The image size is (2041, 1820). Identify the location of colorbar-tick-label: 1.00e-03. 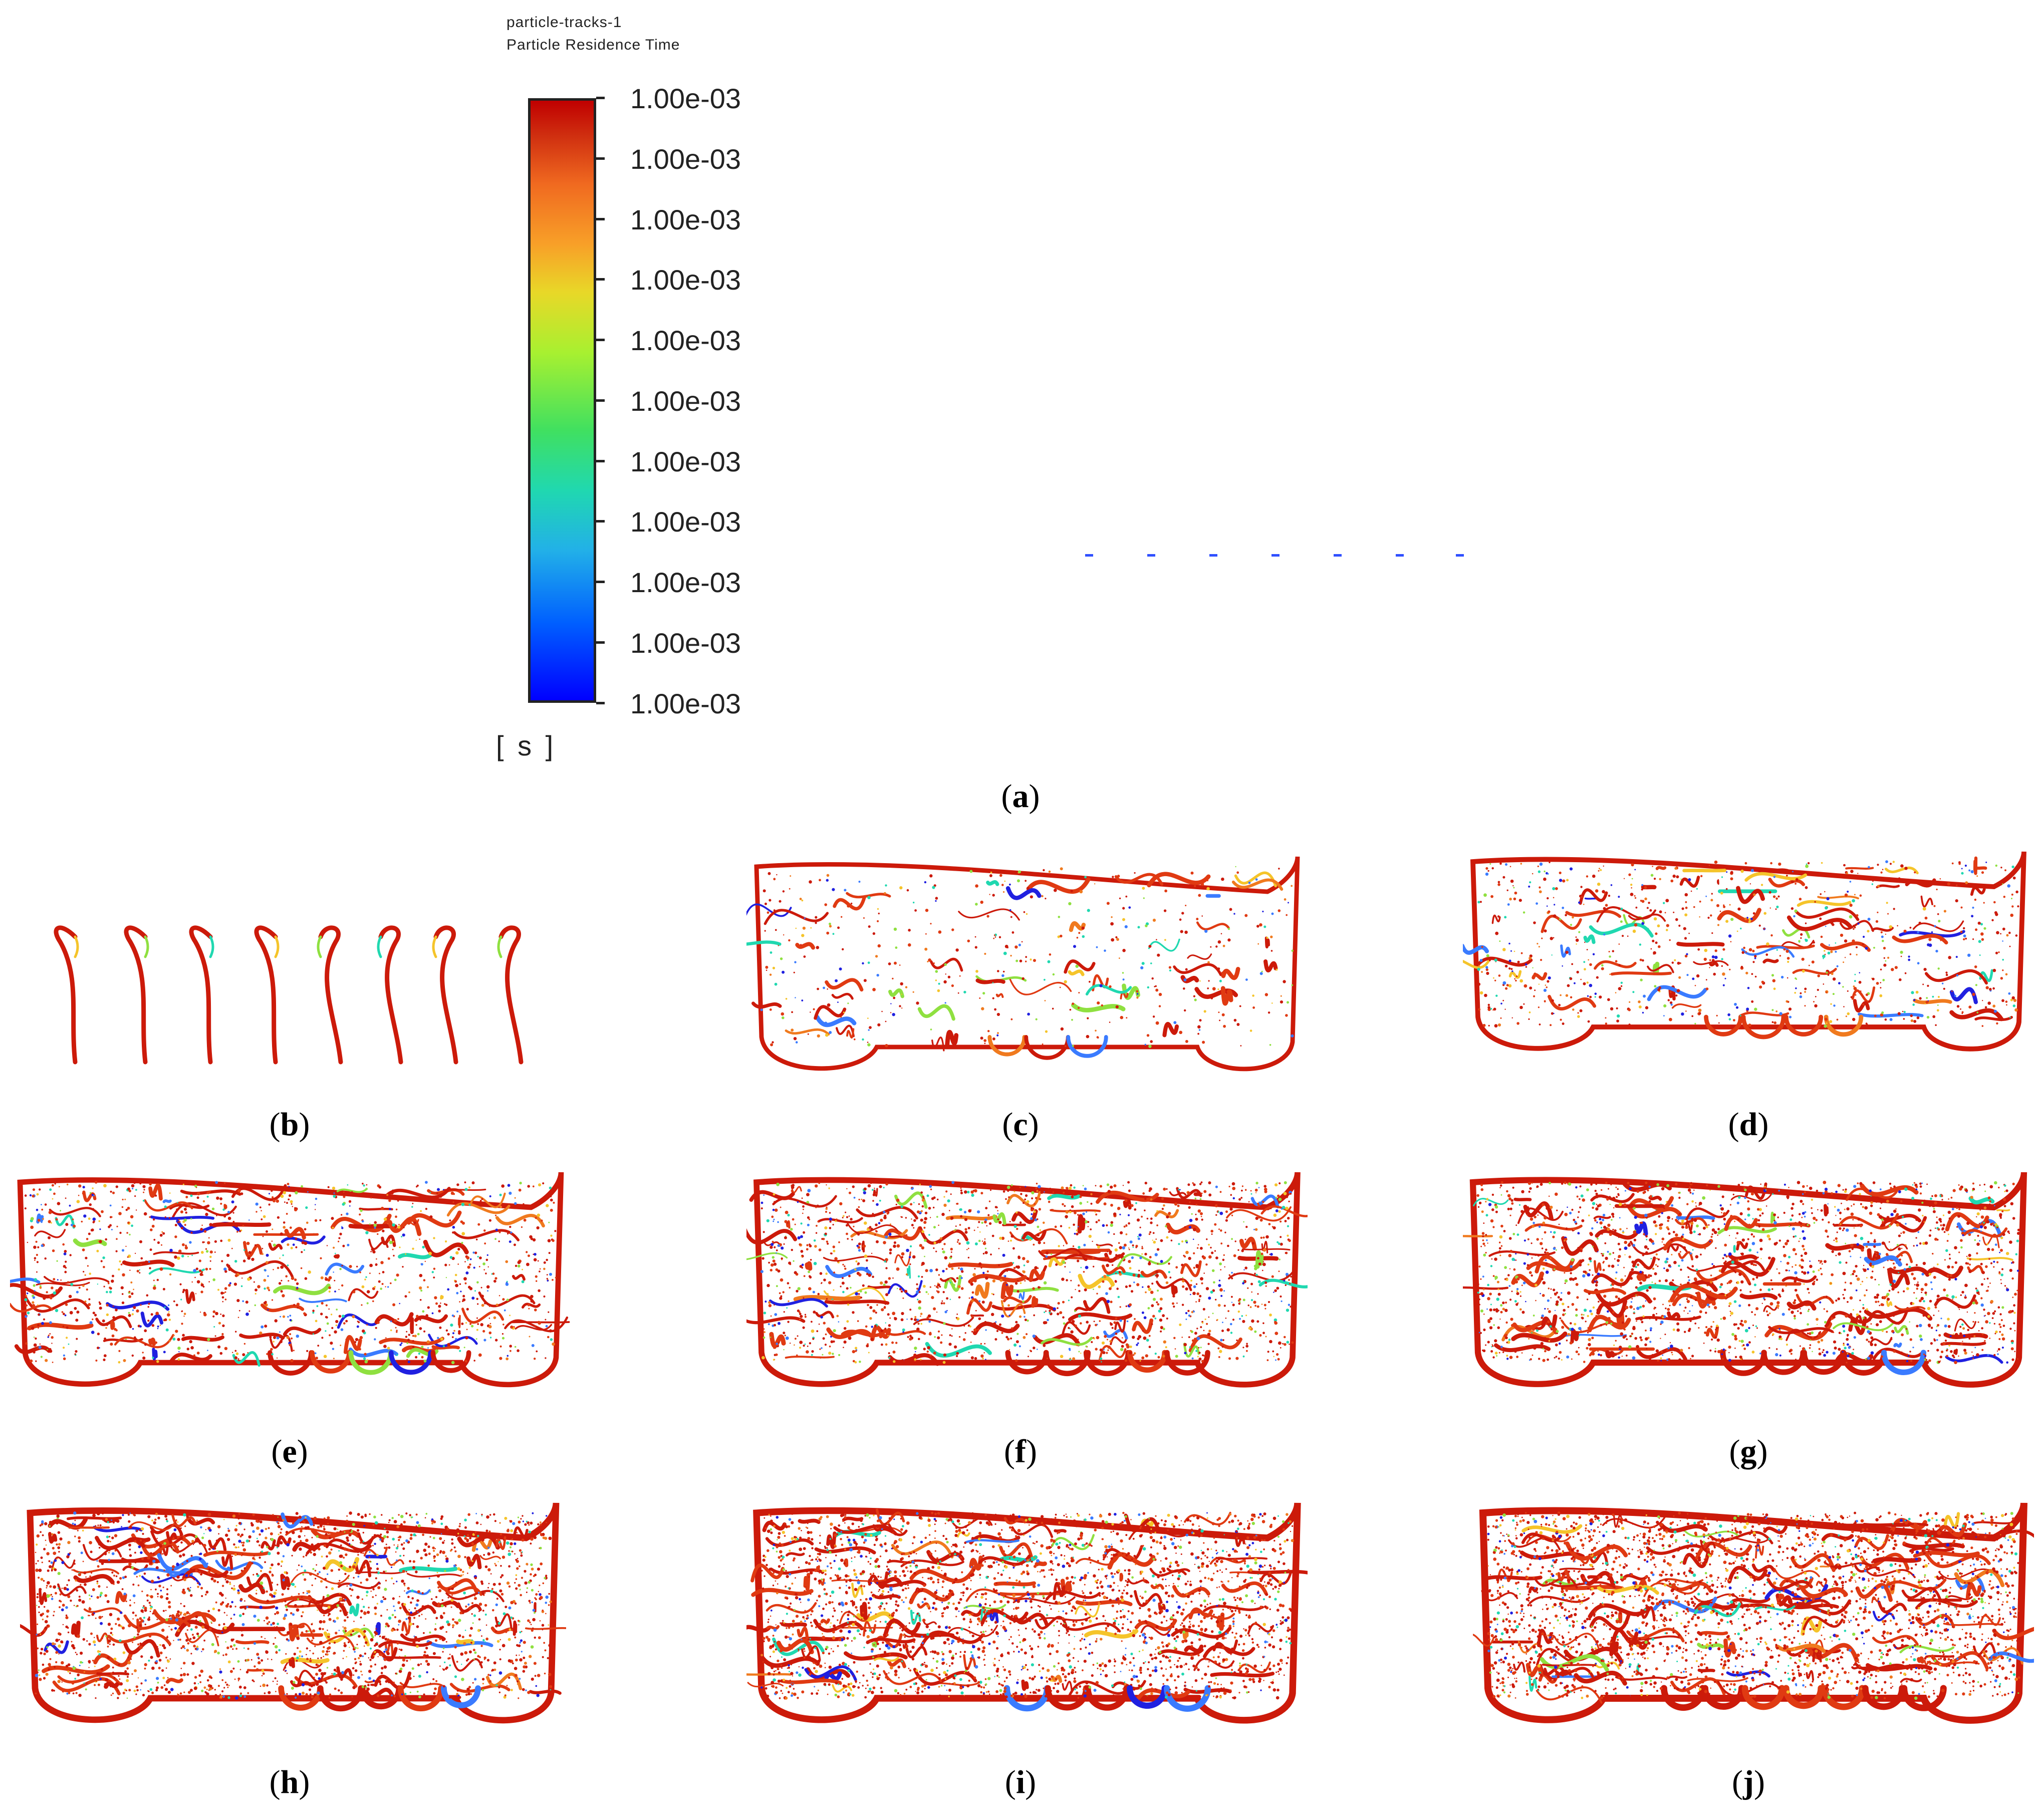
(685, 98).